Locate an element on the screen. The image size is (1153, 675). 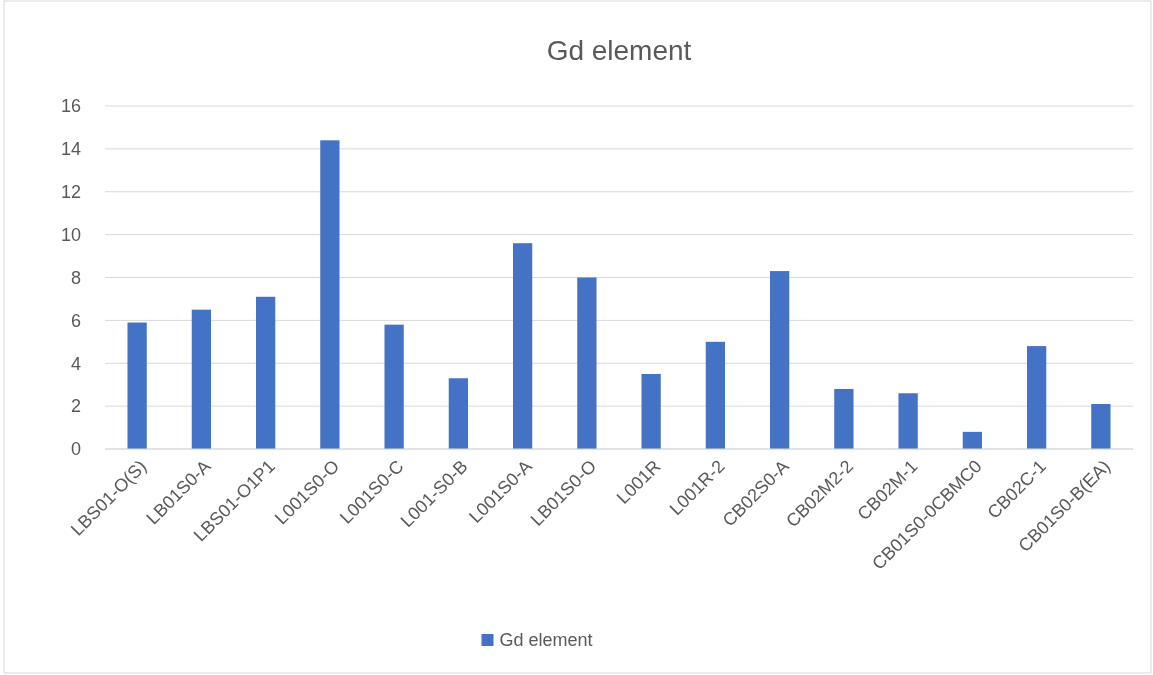
y-tick-label: 2 is located at coordinates (75, 406).